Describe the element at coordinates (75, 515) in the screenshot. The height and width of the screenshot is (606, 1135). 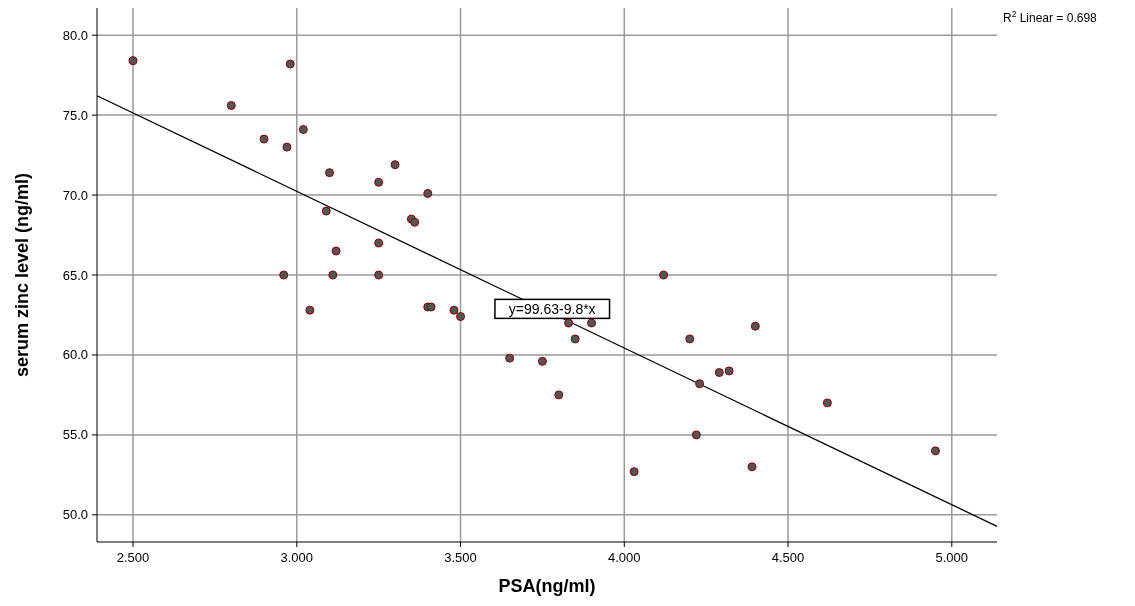
I see `y-tick-label: 50.0` at that location.